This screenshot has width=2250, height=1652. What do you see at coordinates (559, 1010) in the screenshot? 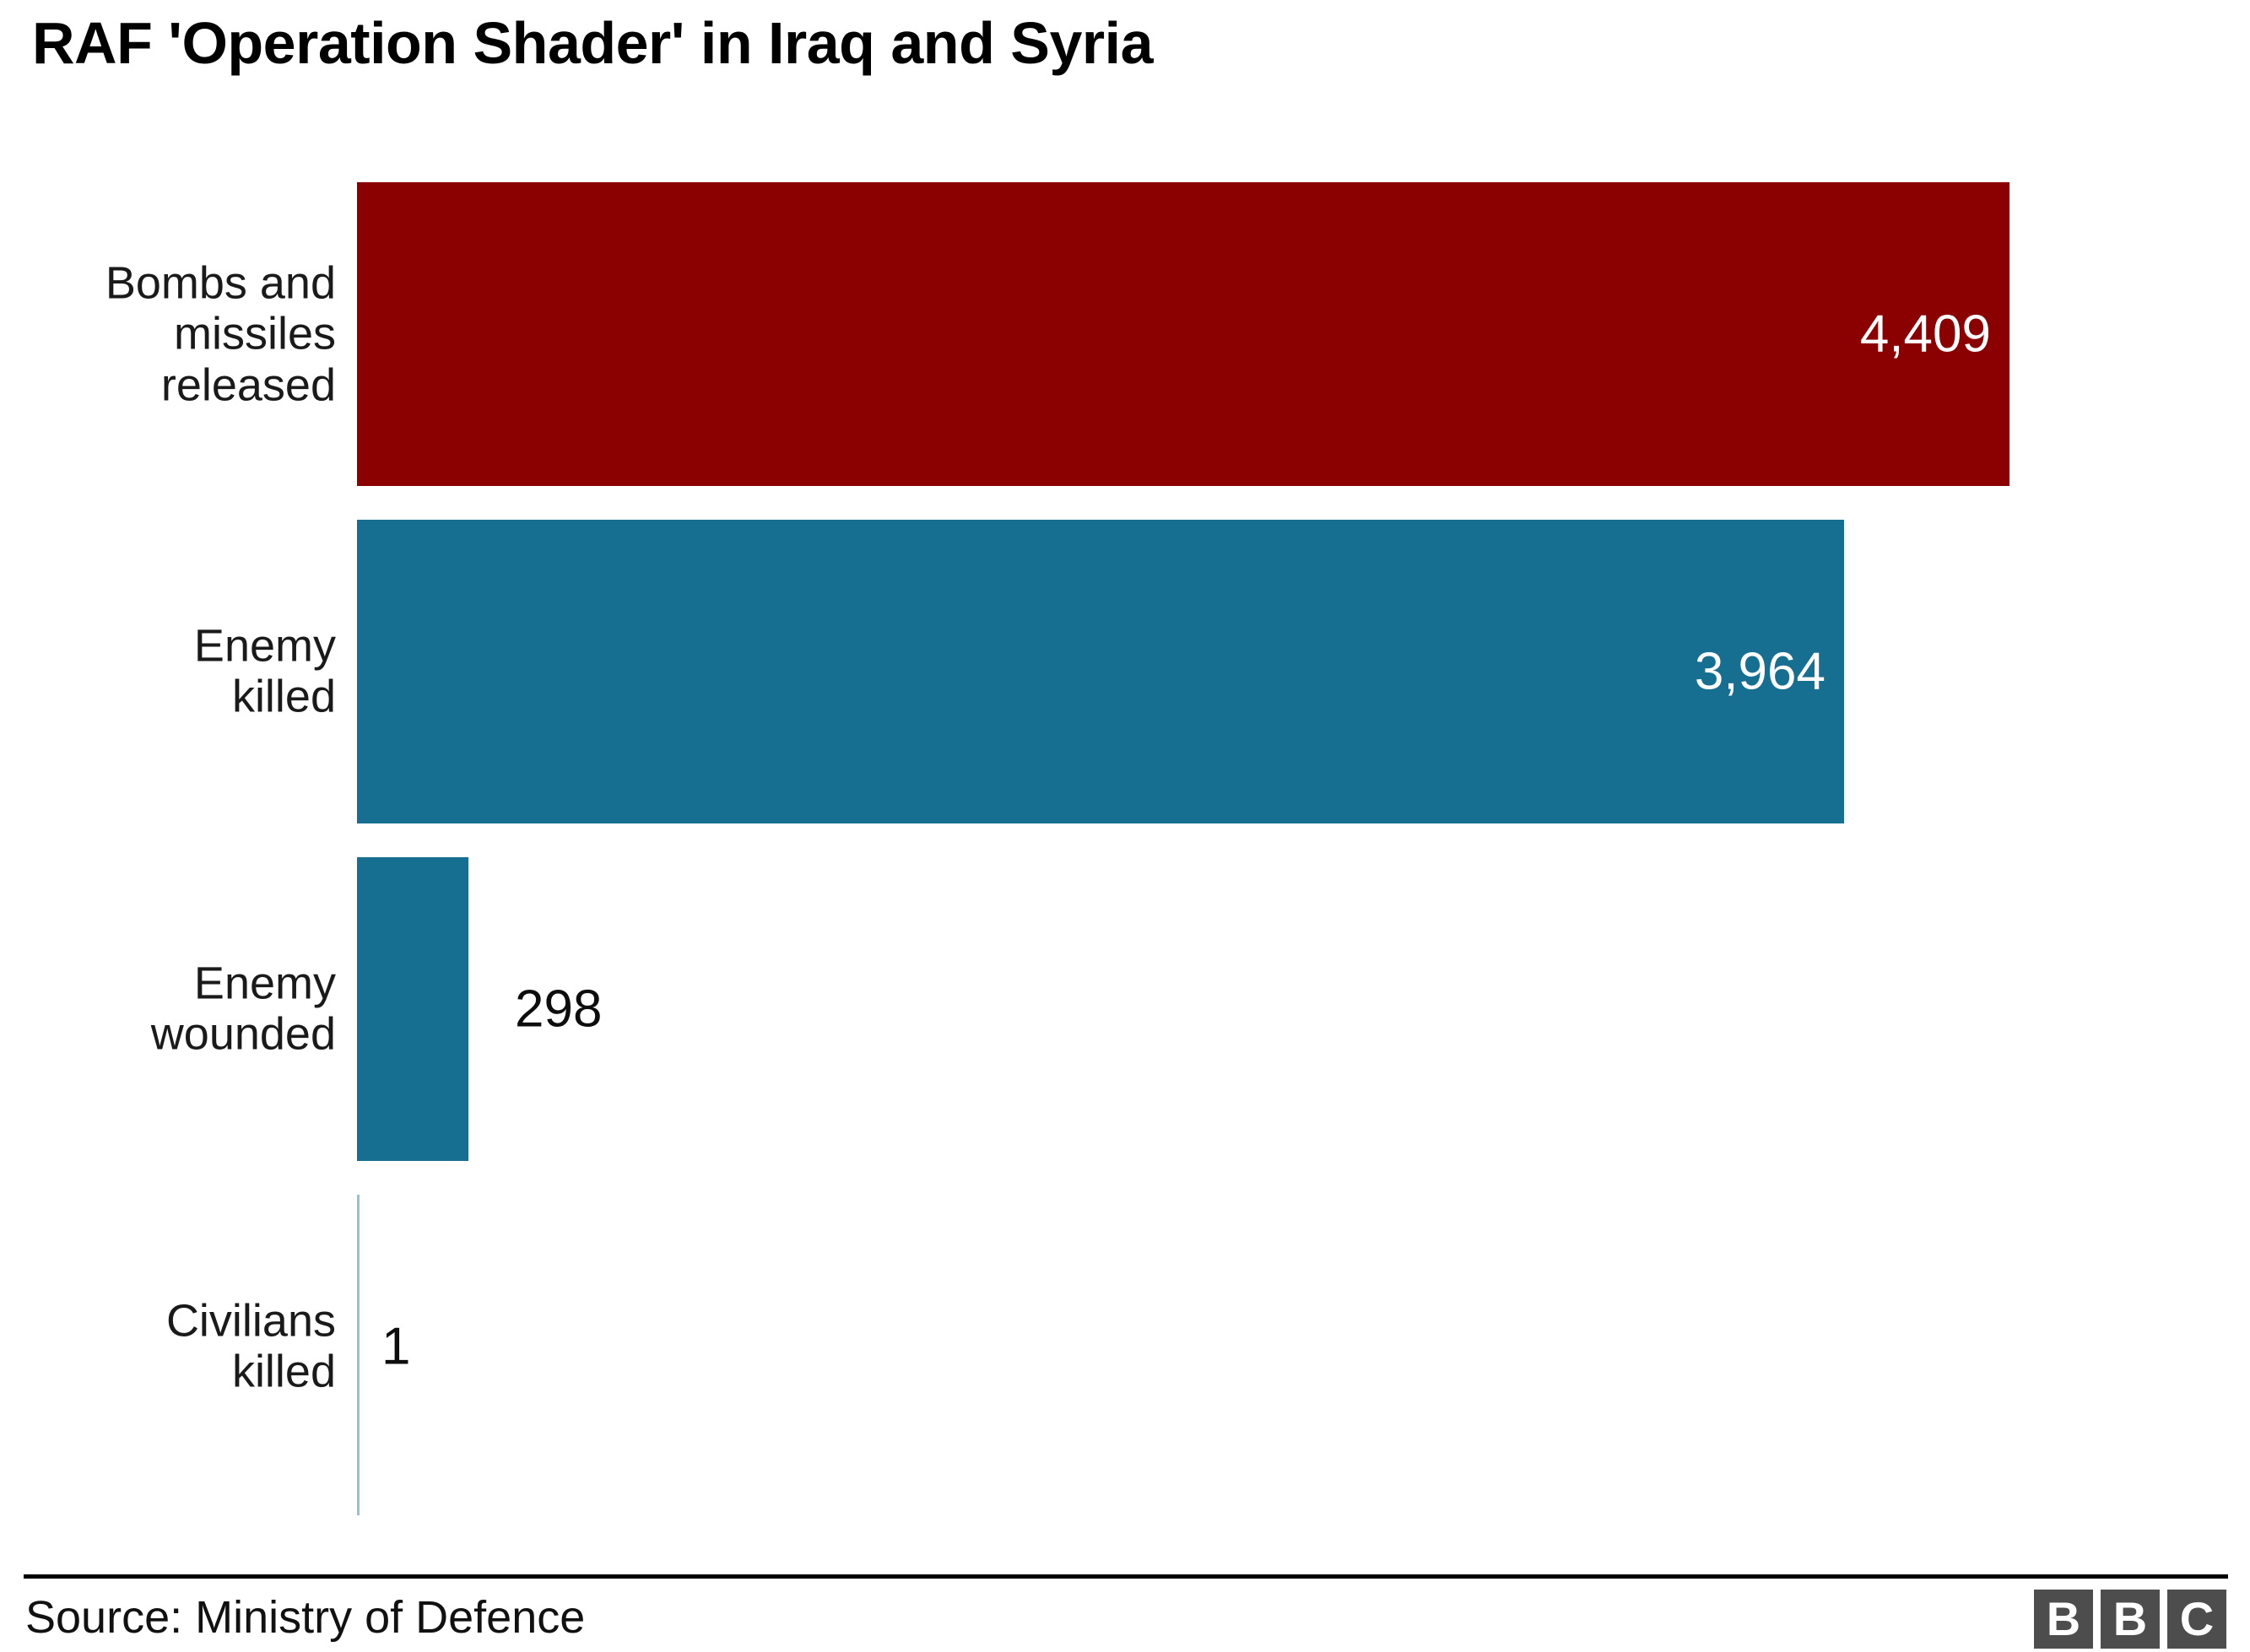
I see `bar-value-label: 298` at bounding box center [559, 1010].